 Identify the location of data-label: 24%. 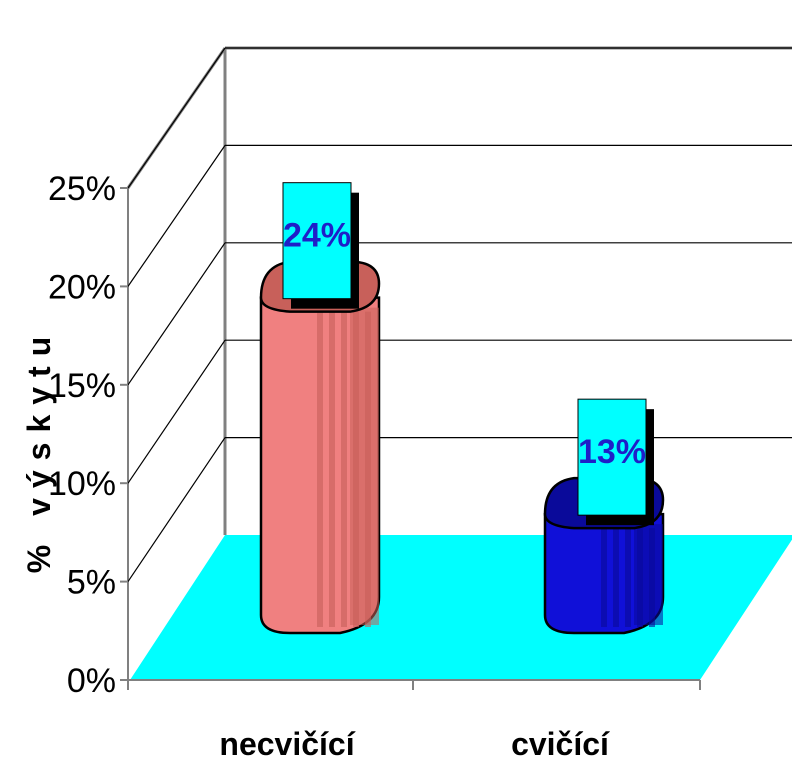
(317, 236).